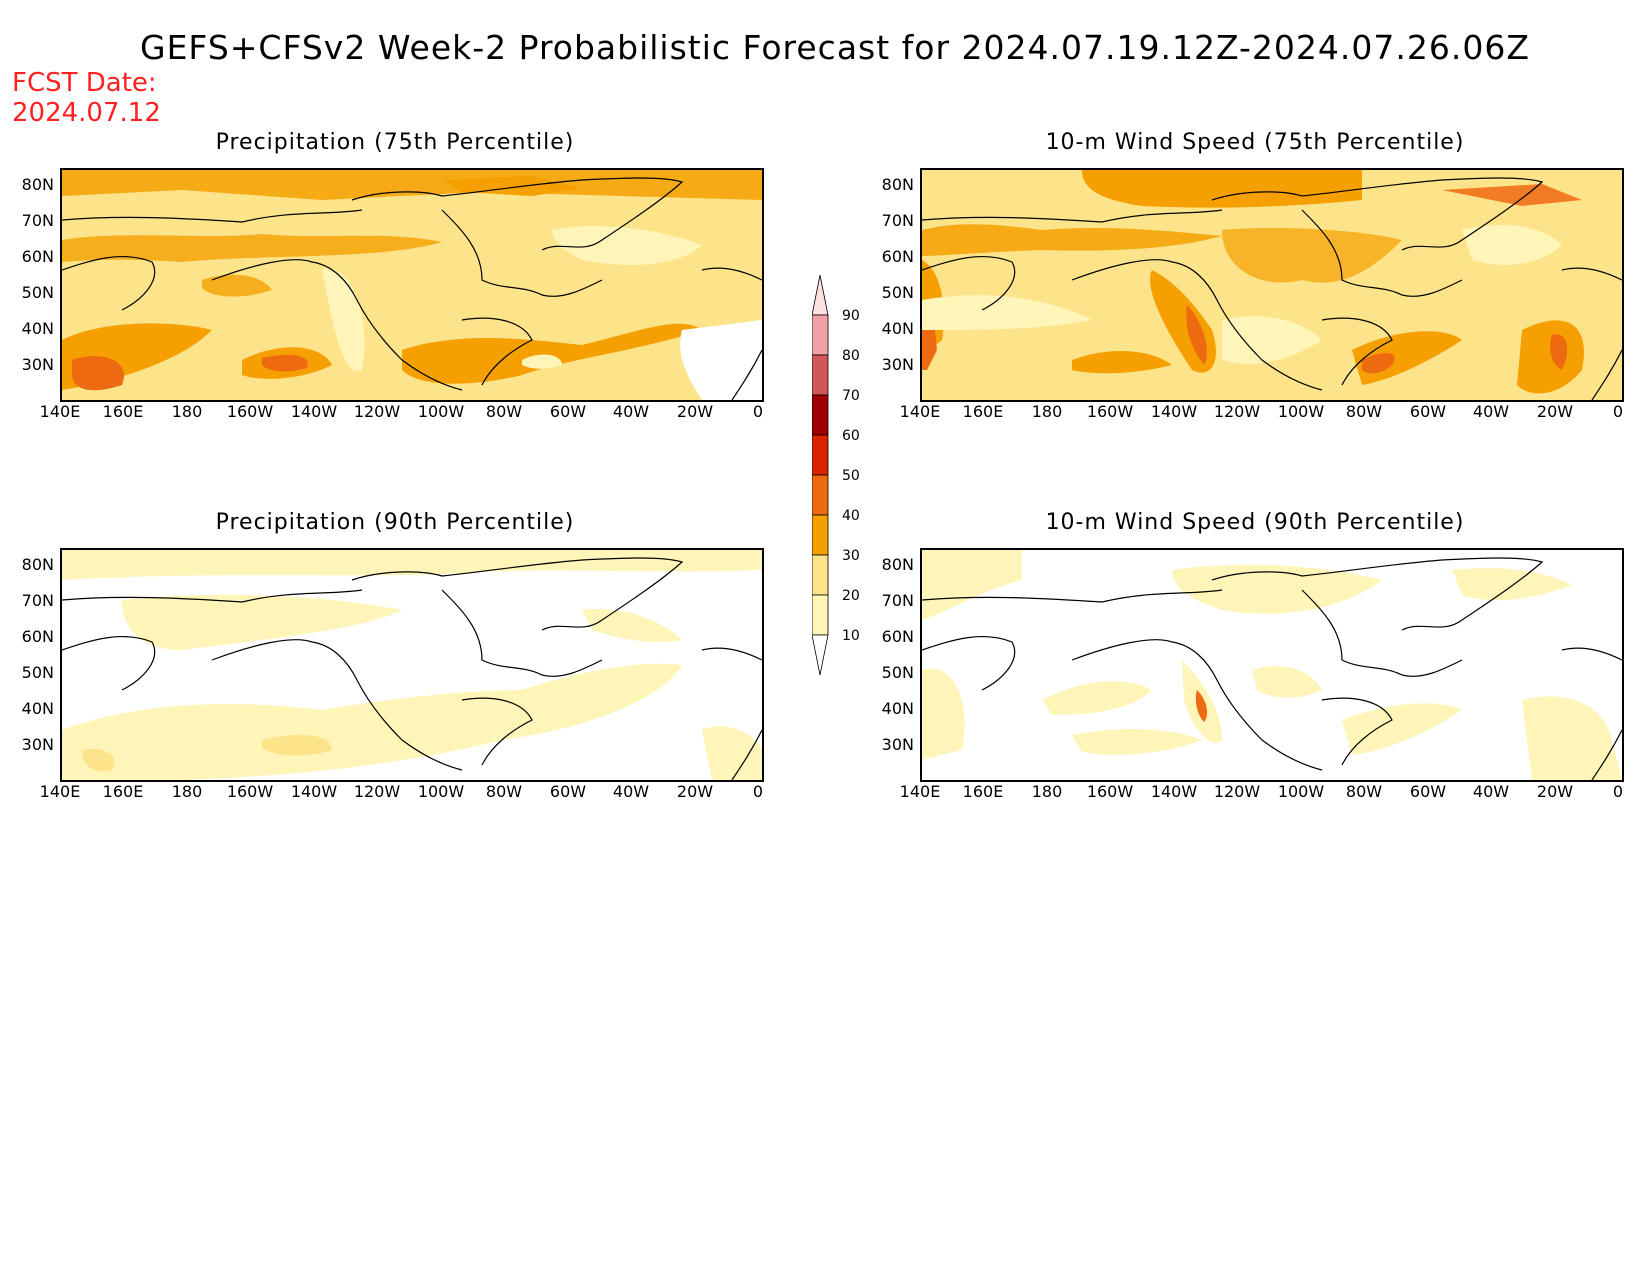 Image resolution: width=1650 pixels, height=1275 pixels. Describe the element at coordinates (851, 636) in the screenshot. I see `colorbar-label: 10` at that location.